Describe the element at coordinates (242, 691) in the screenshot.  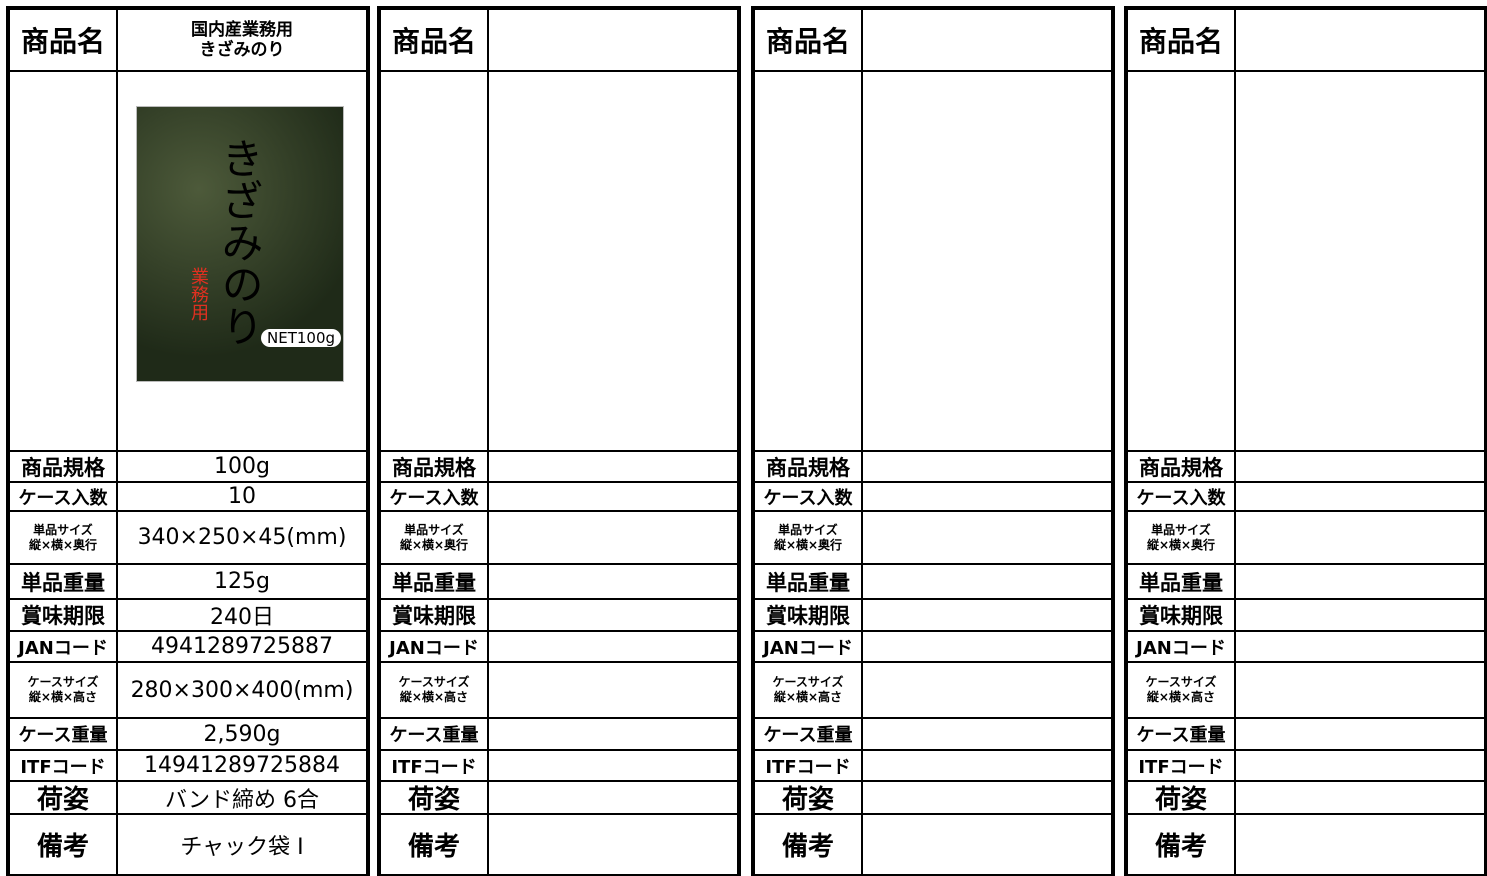
I see `row-value: 280×300×400(mm)` at that location.